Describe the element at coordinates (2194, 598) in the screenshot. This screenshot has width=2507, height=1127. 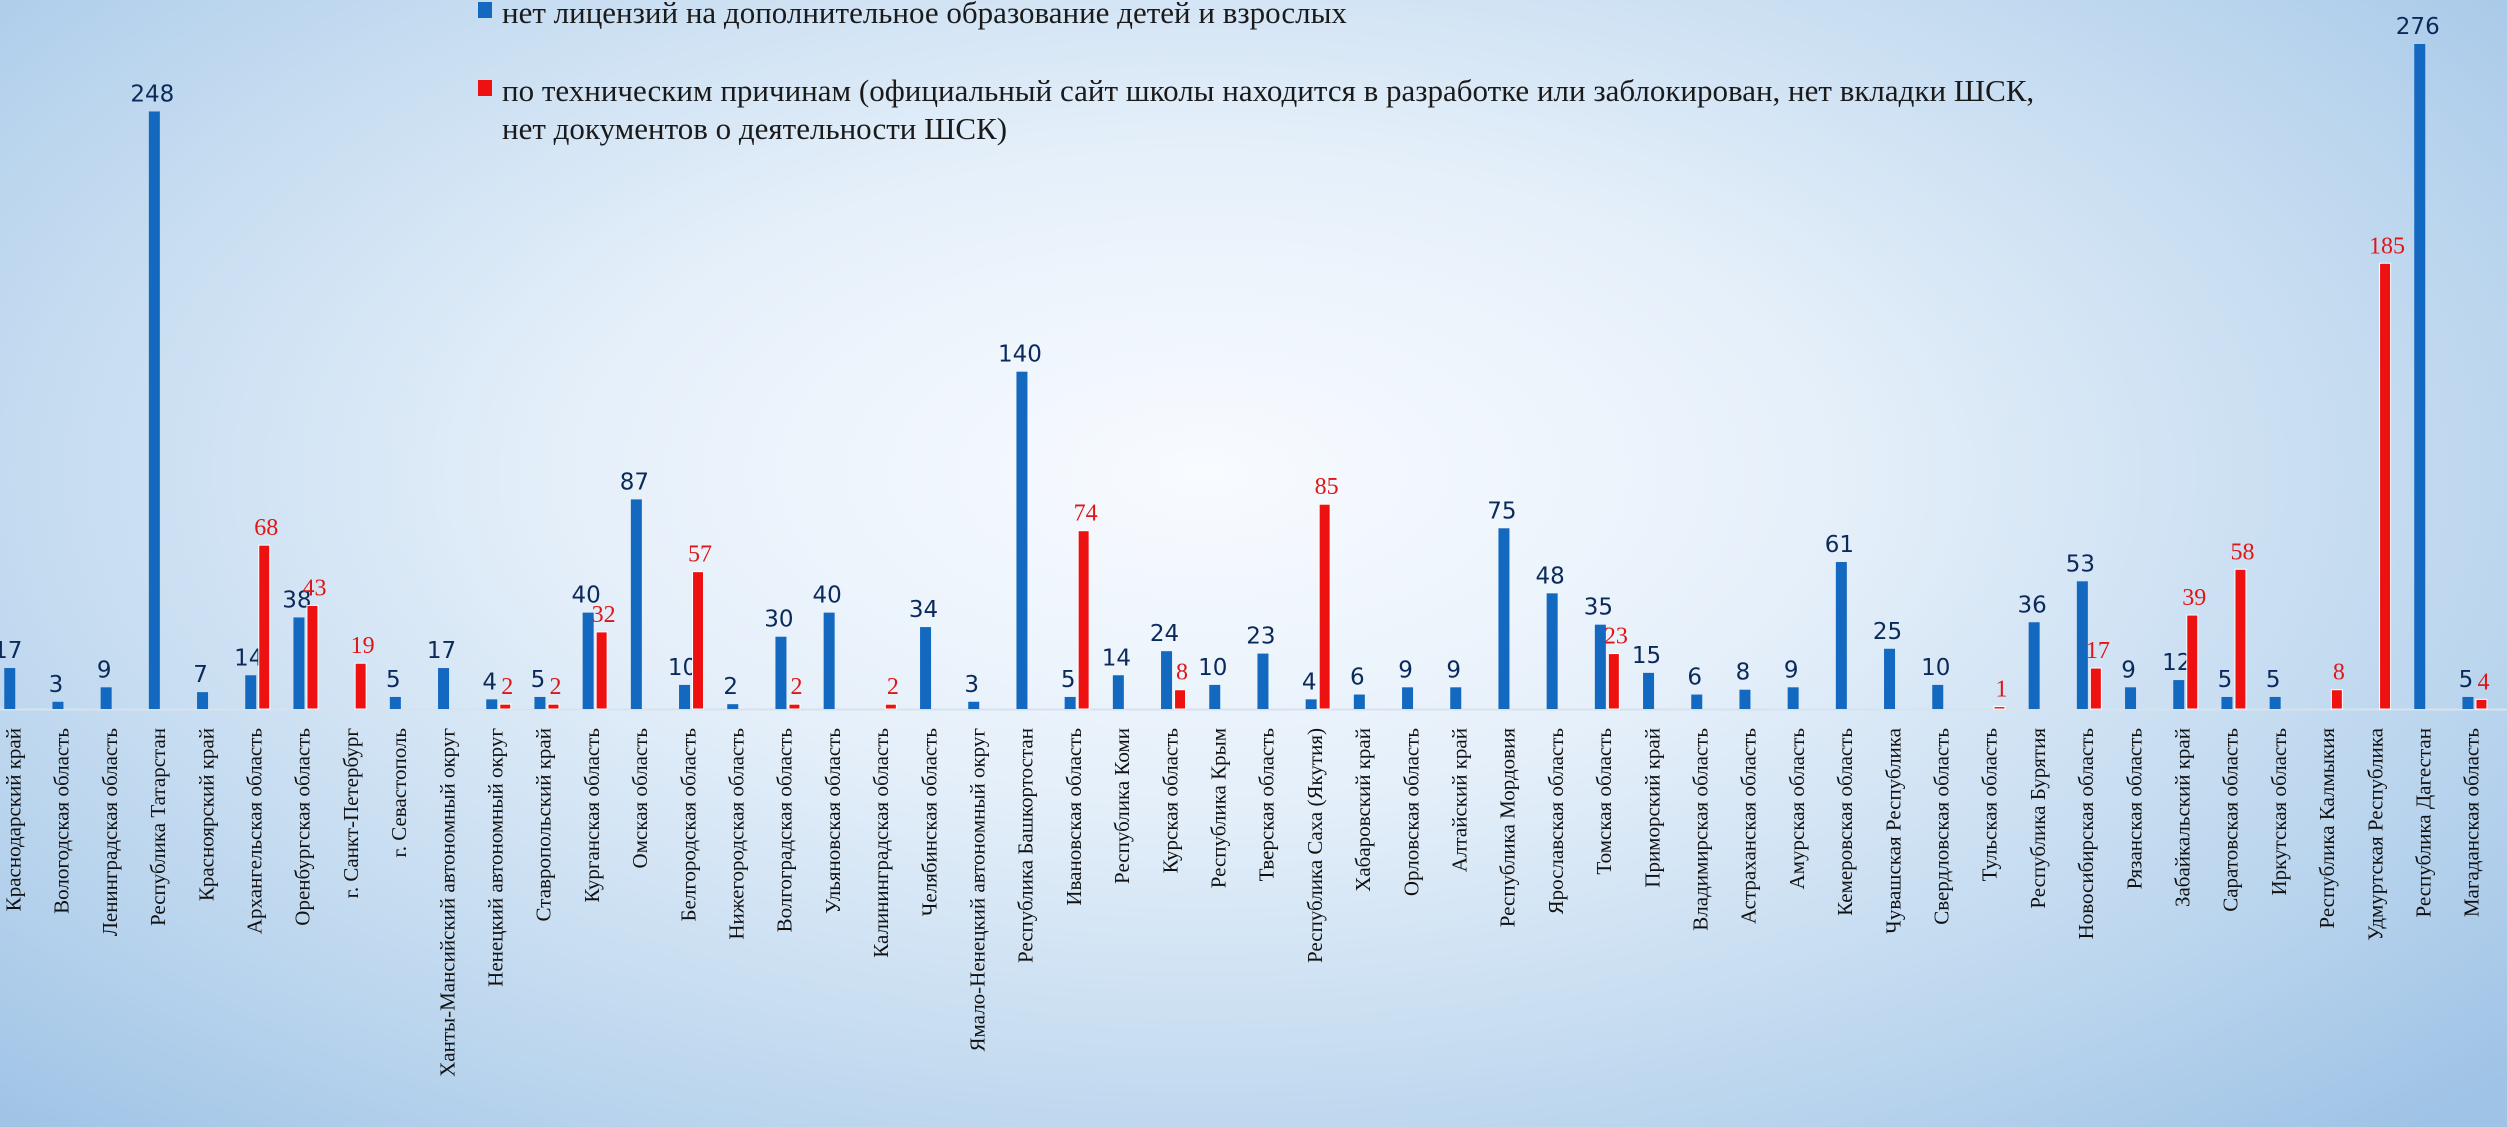
I see `data-label-series2: 39` at that location.